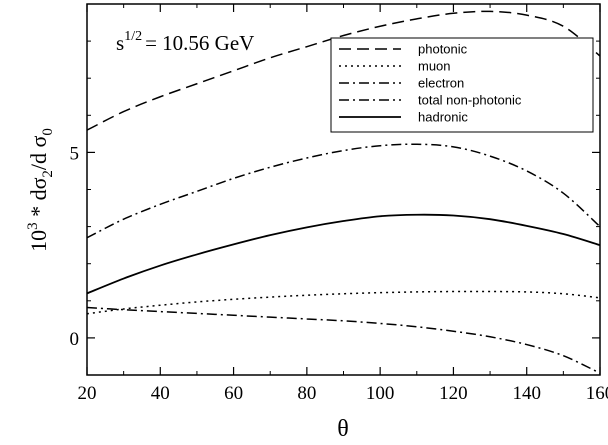  Describe the element at coordinates (40, 190) in the screenshot. I see `y-axis-title: 103 * dσ2/d σ0` at that location.